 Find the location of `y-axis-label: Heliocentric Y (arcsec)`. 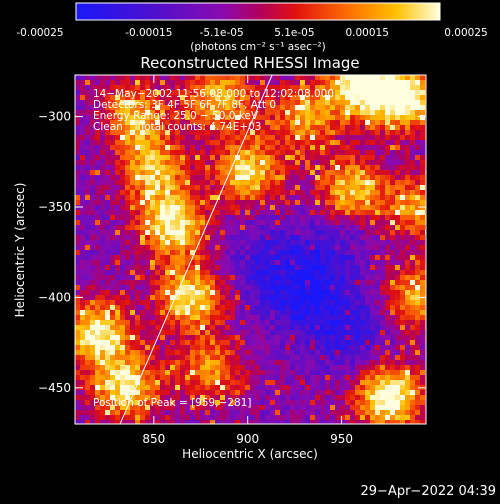

y-axis-label: Heliocentric Y (arcsec) is located at coordinates (20, 250).